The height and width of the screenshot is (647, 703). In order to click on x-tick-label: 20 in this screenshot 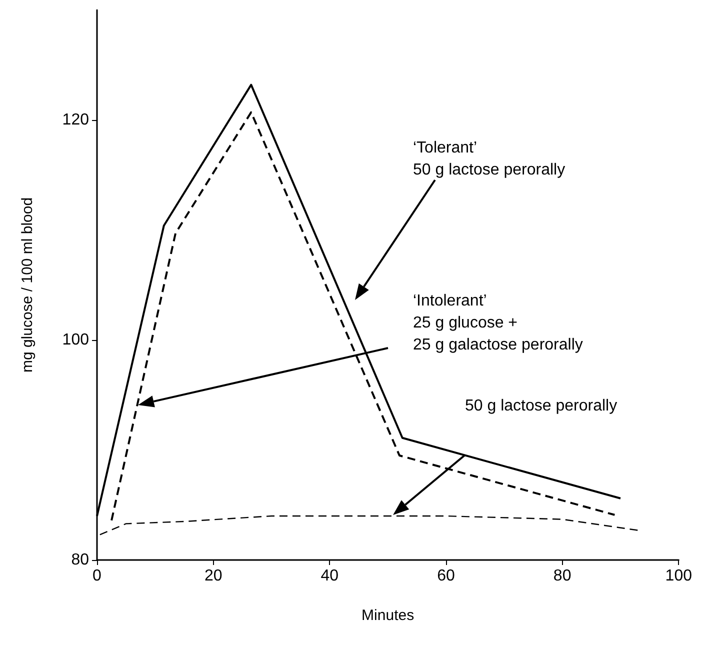, I will do `click(213, 576)`.